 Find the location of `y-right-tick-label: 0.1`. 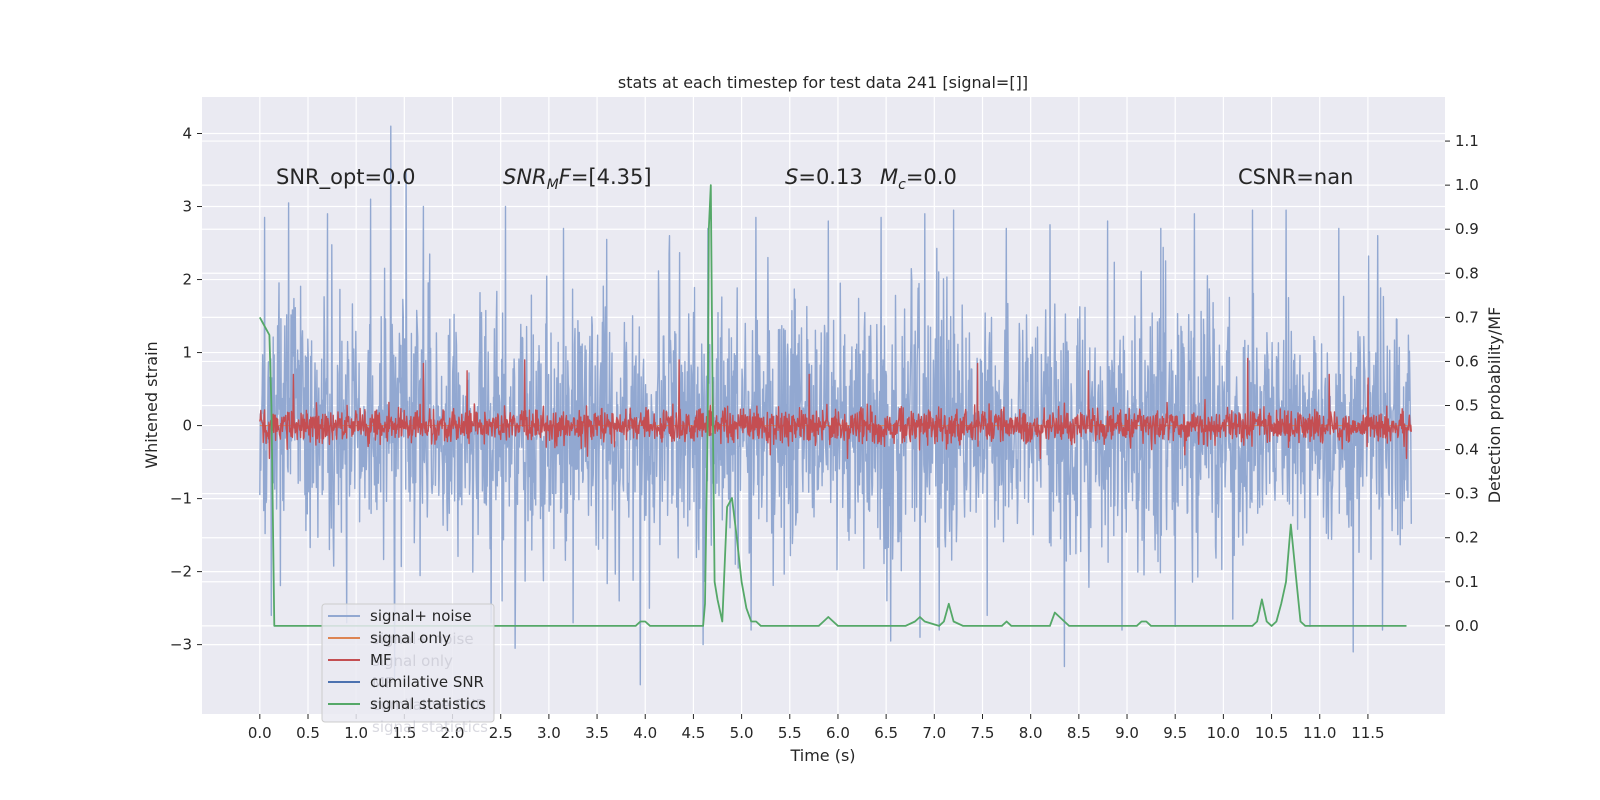

y-right-tick-label: 0.1 is located at coordinates (1467, 582).